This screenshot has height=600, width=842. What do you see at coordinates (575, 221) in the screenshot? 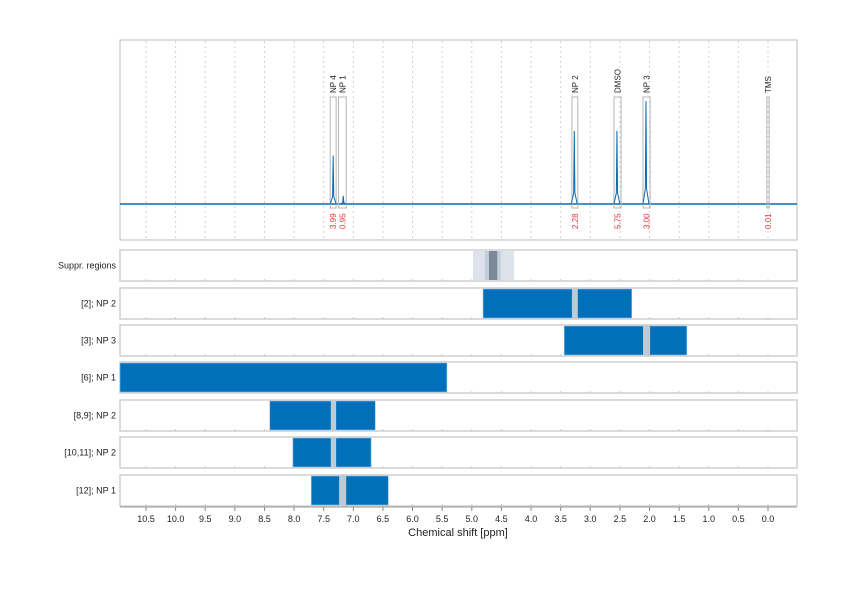
I see `peak-integral: 2.28` at bounding box center [575, 221].